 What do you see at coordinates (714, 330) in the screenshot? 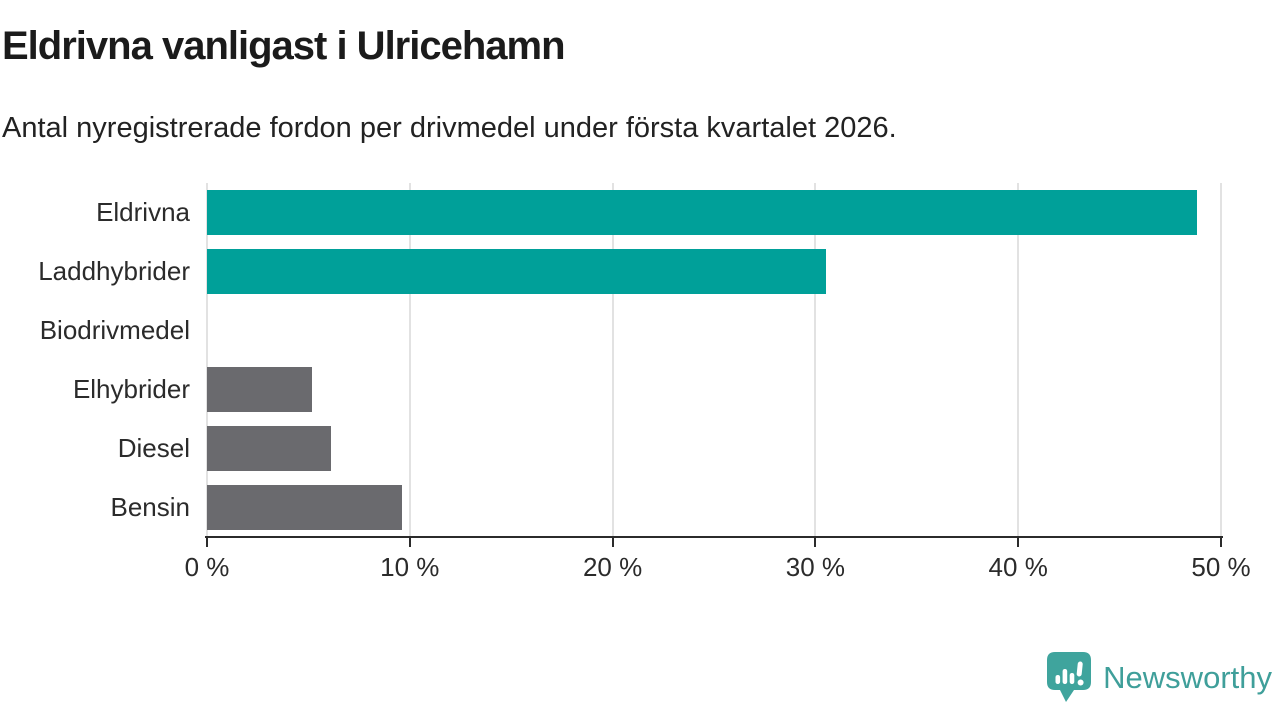
I see `bar-row-biodrivmedel` at bounding box center [714, 330].